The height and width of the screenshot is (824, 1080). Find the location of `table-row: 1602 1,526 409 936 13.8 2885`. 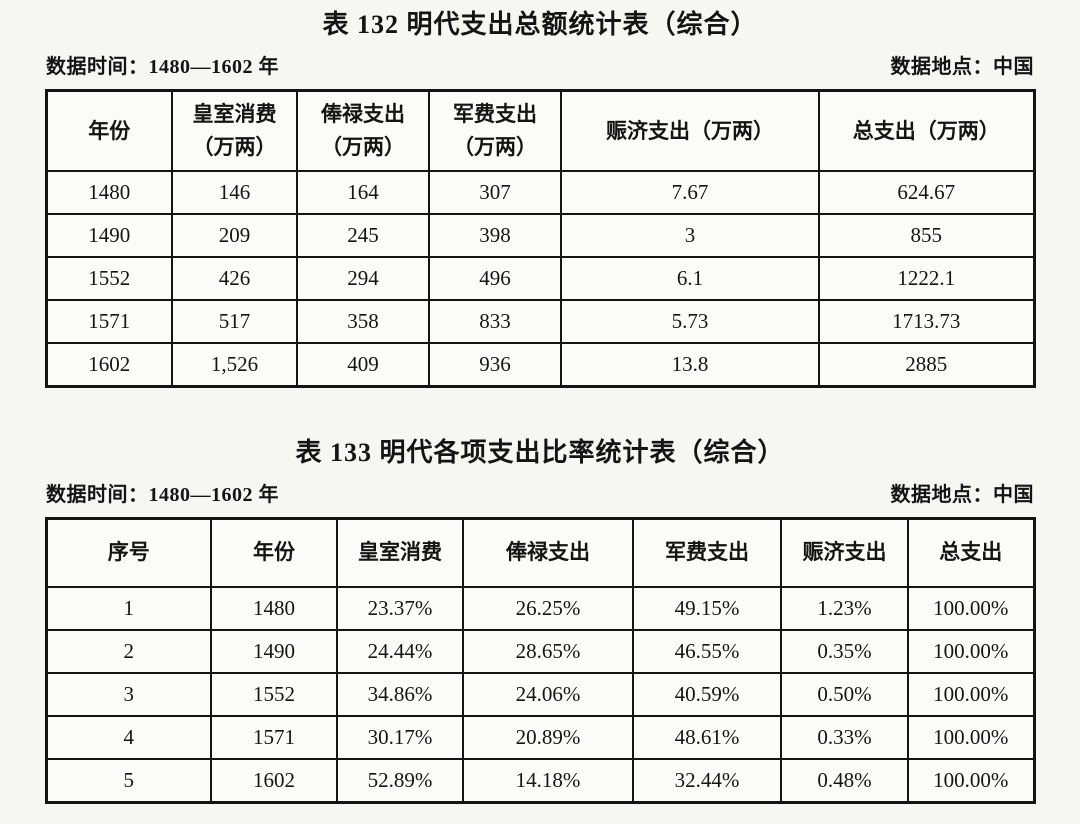

table-row: 1602 1,526 409 936 13.8 2885 is located at coordinates (540, 364).